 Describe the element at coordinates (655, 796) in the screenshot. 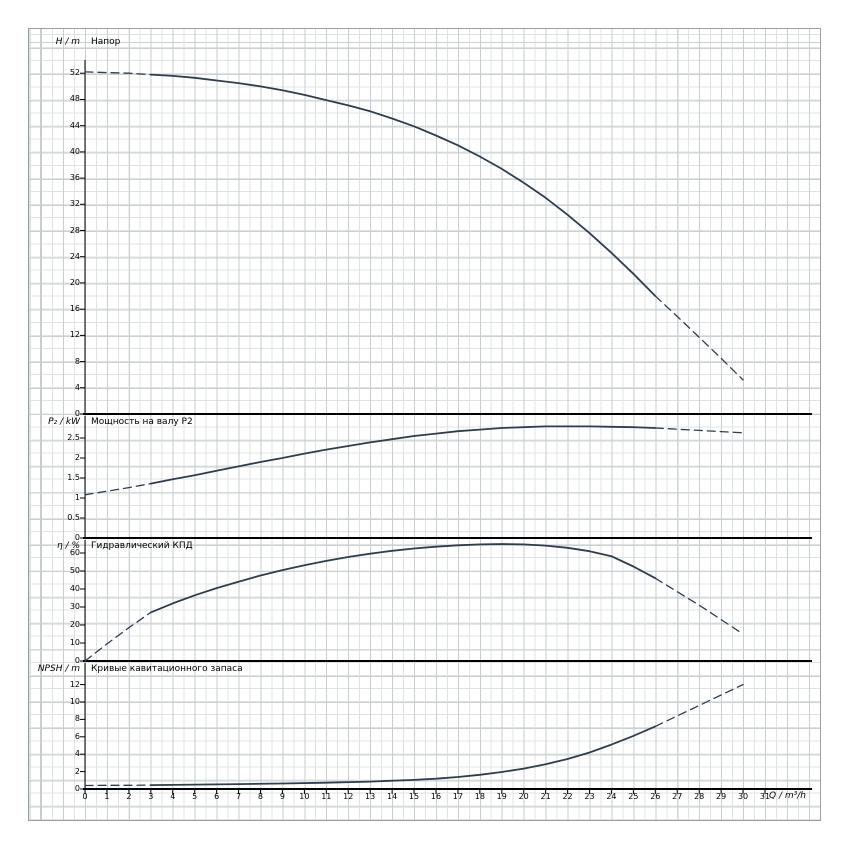

I see `x-tick-label: 26` at that location.